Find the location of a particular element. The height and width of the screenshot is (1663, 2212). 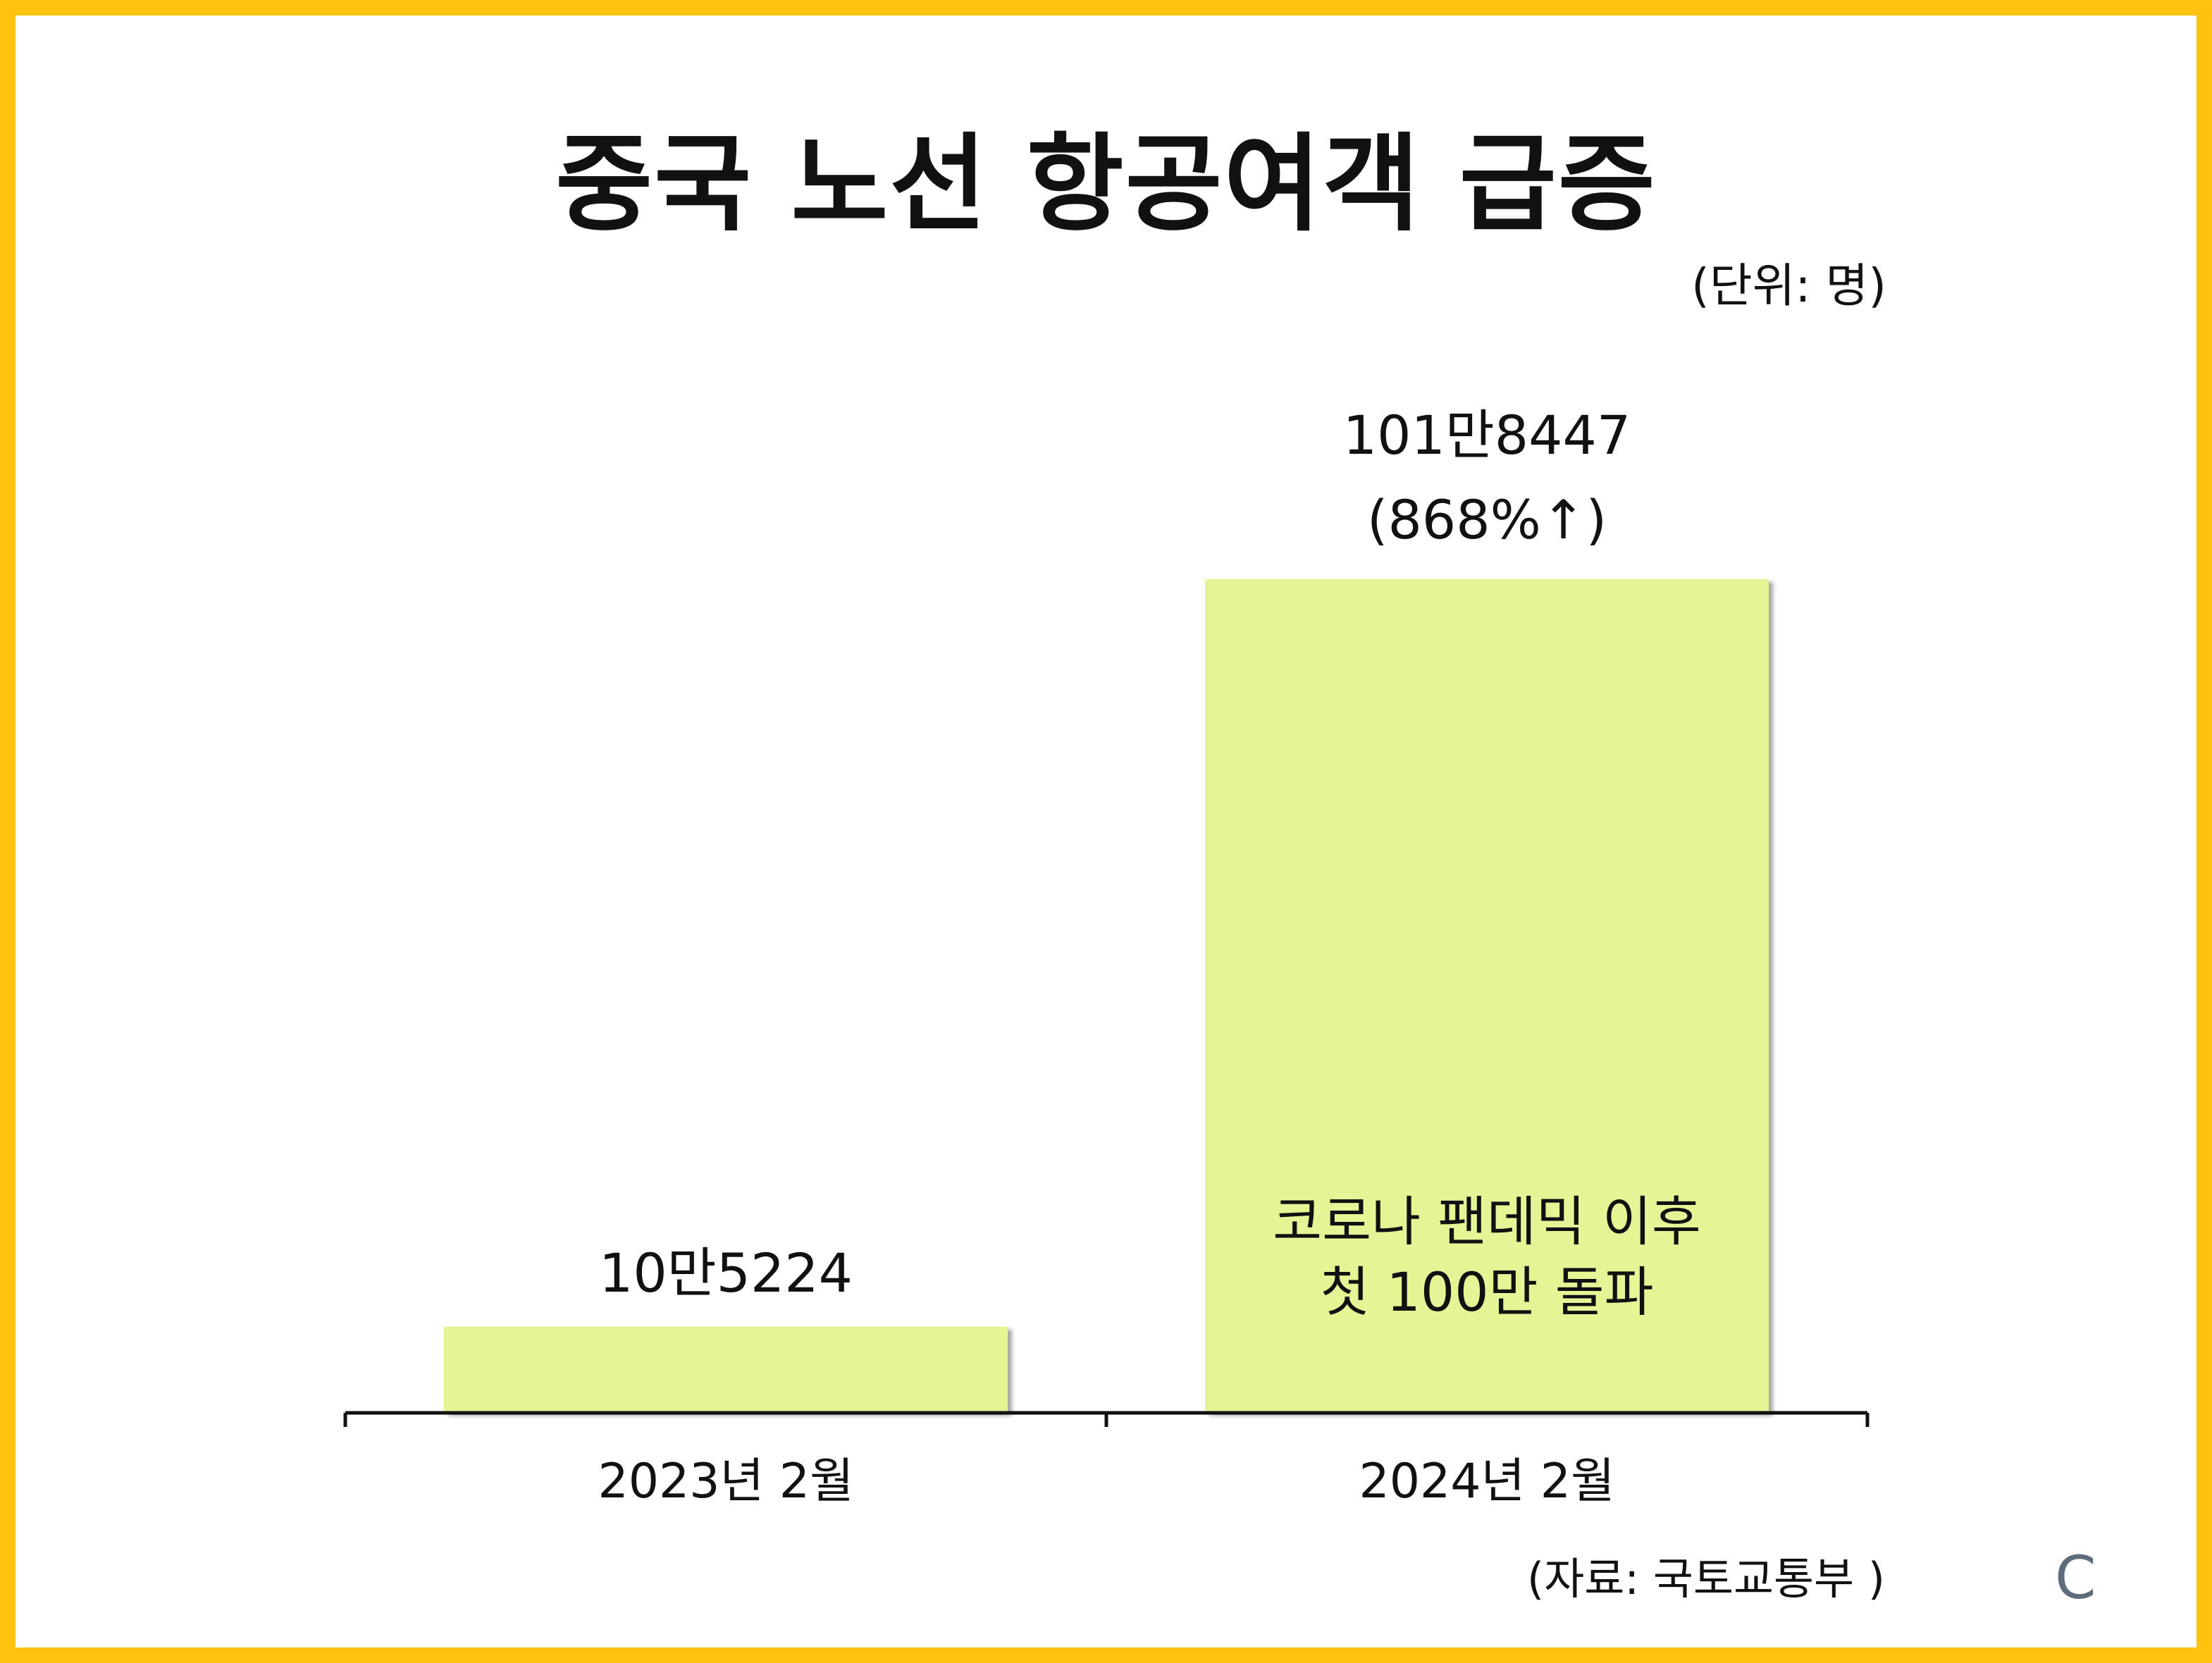

x-tick-label-1: 2023년 2월 is located at coordinates (725, 1481).